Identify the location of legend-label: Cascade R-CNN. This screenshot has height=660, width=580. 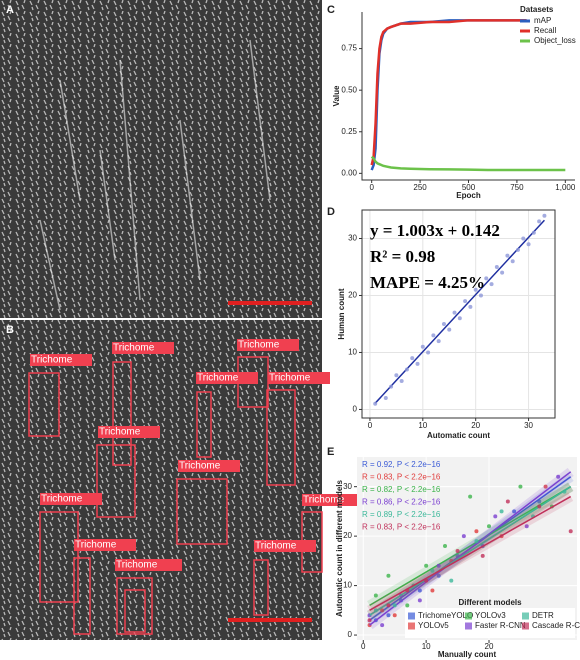
(556, 625).